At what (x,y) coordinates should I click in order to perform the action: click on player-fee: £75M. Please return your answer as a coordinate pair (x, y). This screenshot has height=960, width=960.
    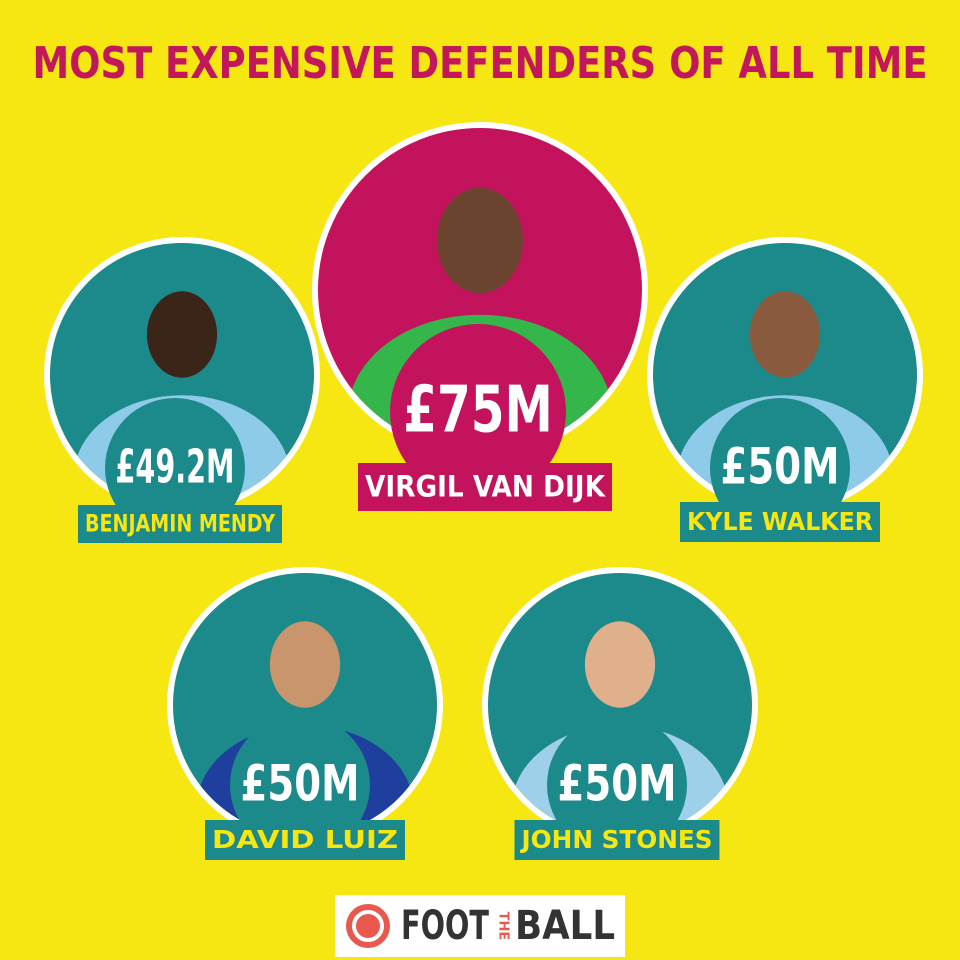
    Looking at the image, I should click on (478, 411).